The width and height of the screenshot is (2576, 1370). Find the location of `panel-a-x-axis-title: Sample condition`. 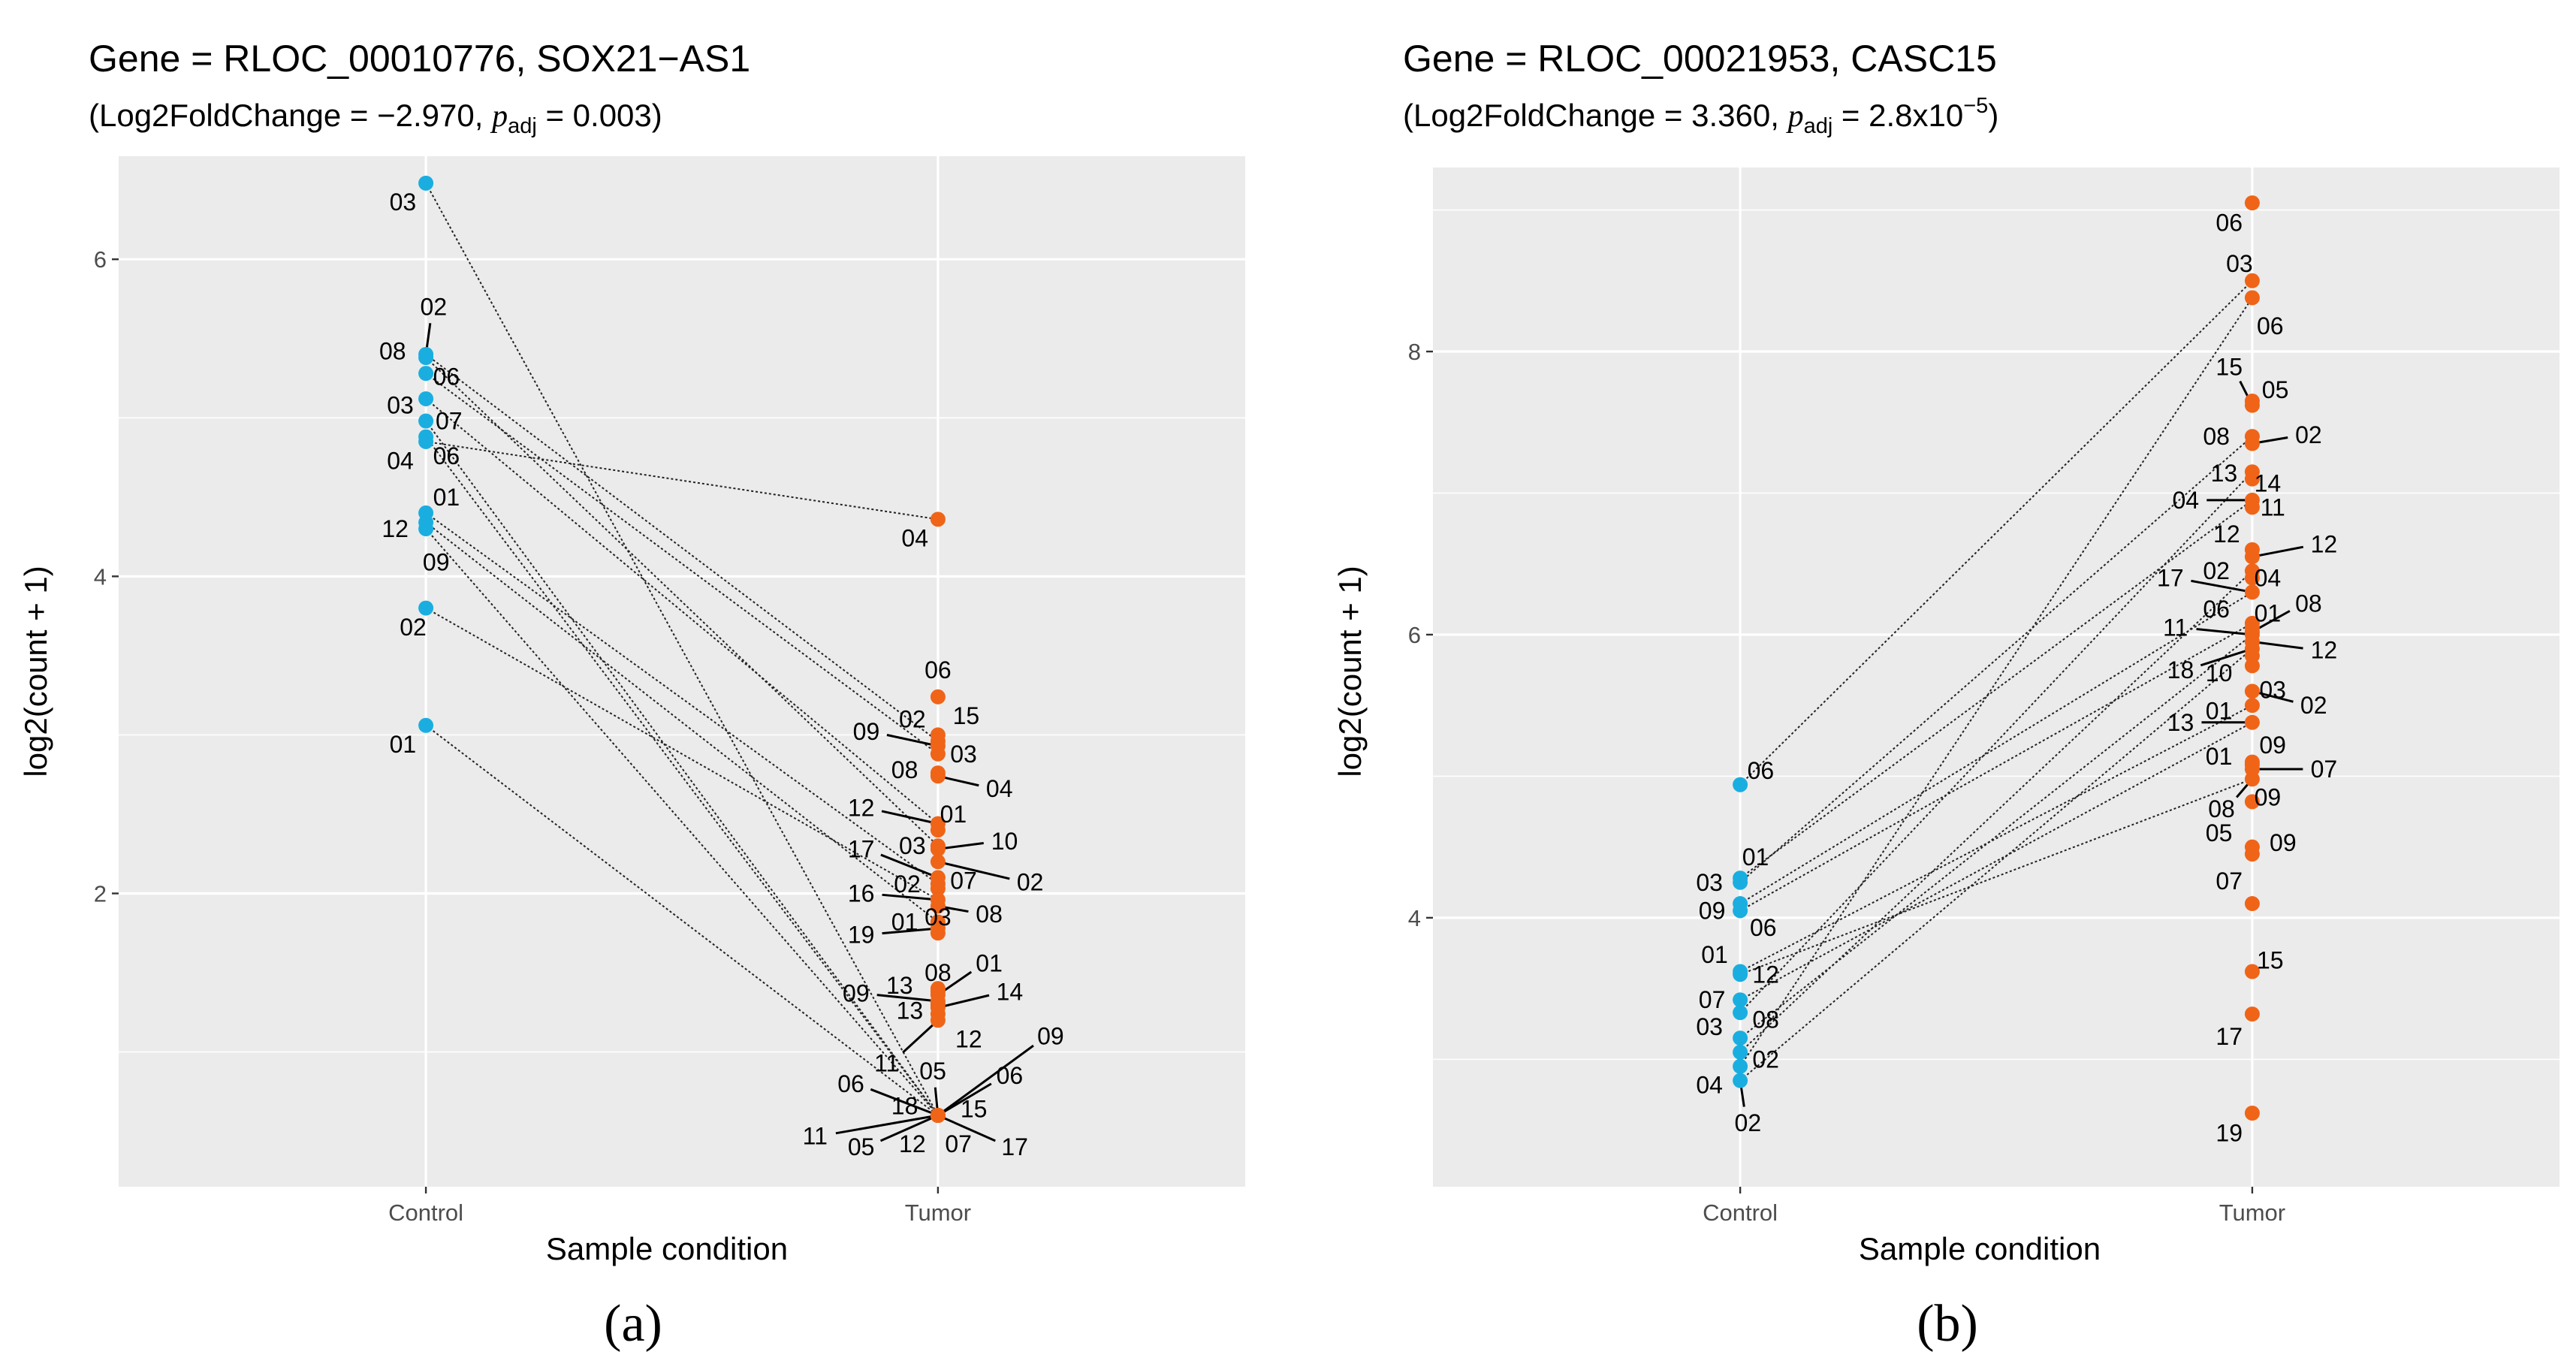

panel-a-x-axis-title: Sample condition is located at coordinates (667, 1249).